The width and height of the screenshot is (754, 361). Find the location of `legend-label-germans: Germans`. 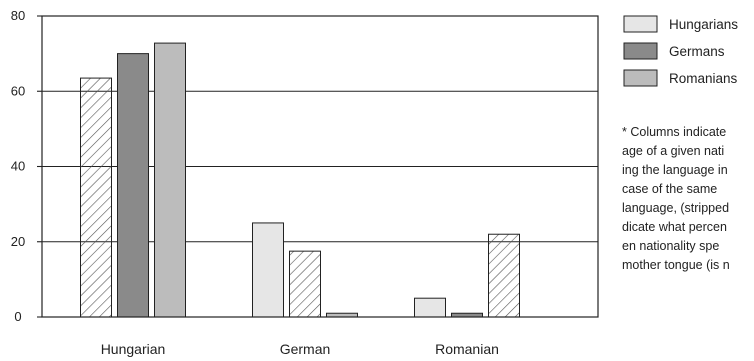

legend-label-germans: Germans is located at coordinates (697, 51).